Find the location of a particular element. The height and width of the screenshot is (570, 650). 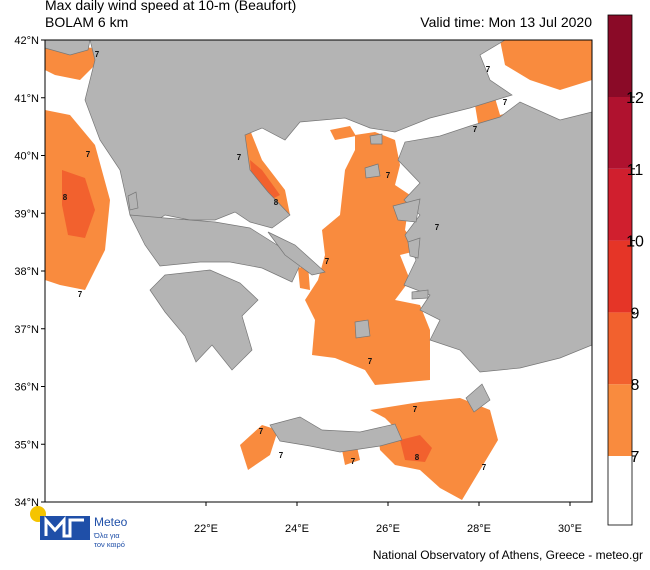

lat-tick-label: 40°N is located at coordinates (26, 157).